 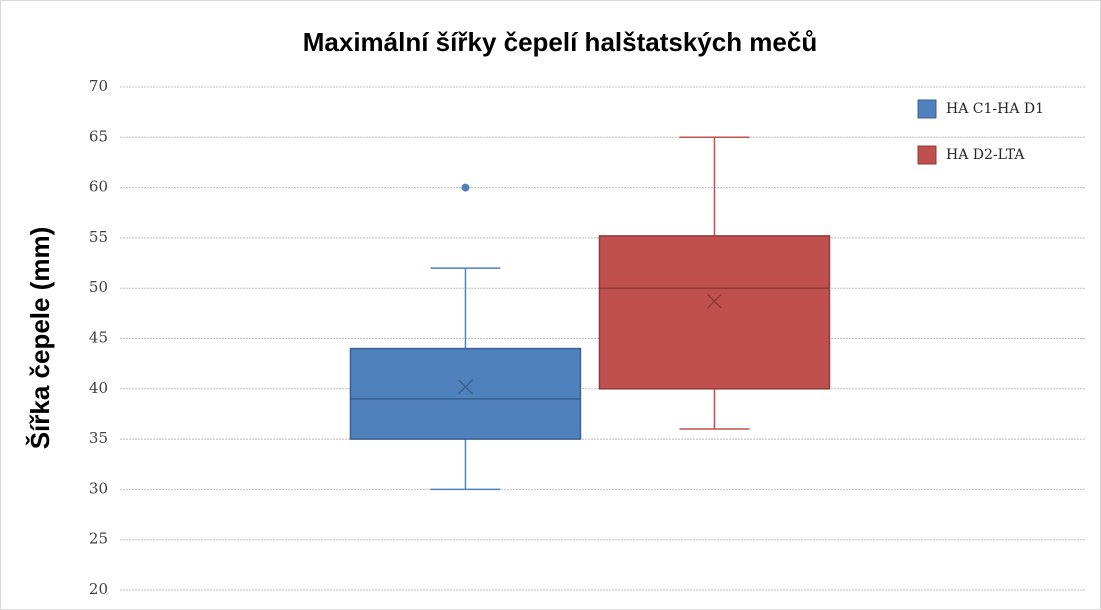 What do you see at coordinates (98, 187) in the screenshot?
I see `y-tick-label: 60` at bounding box center [98, 187].